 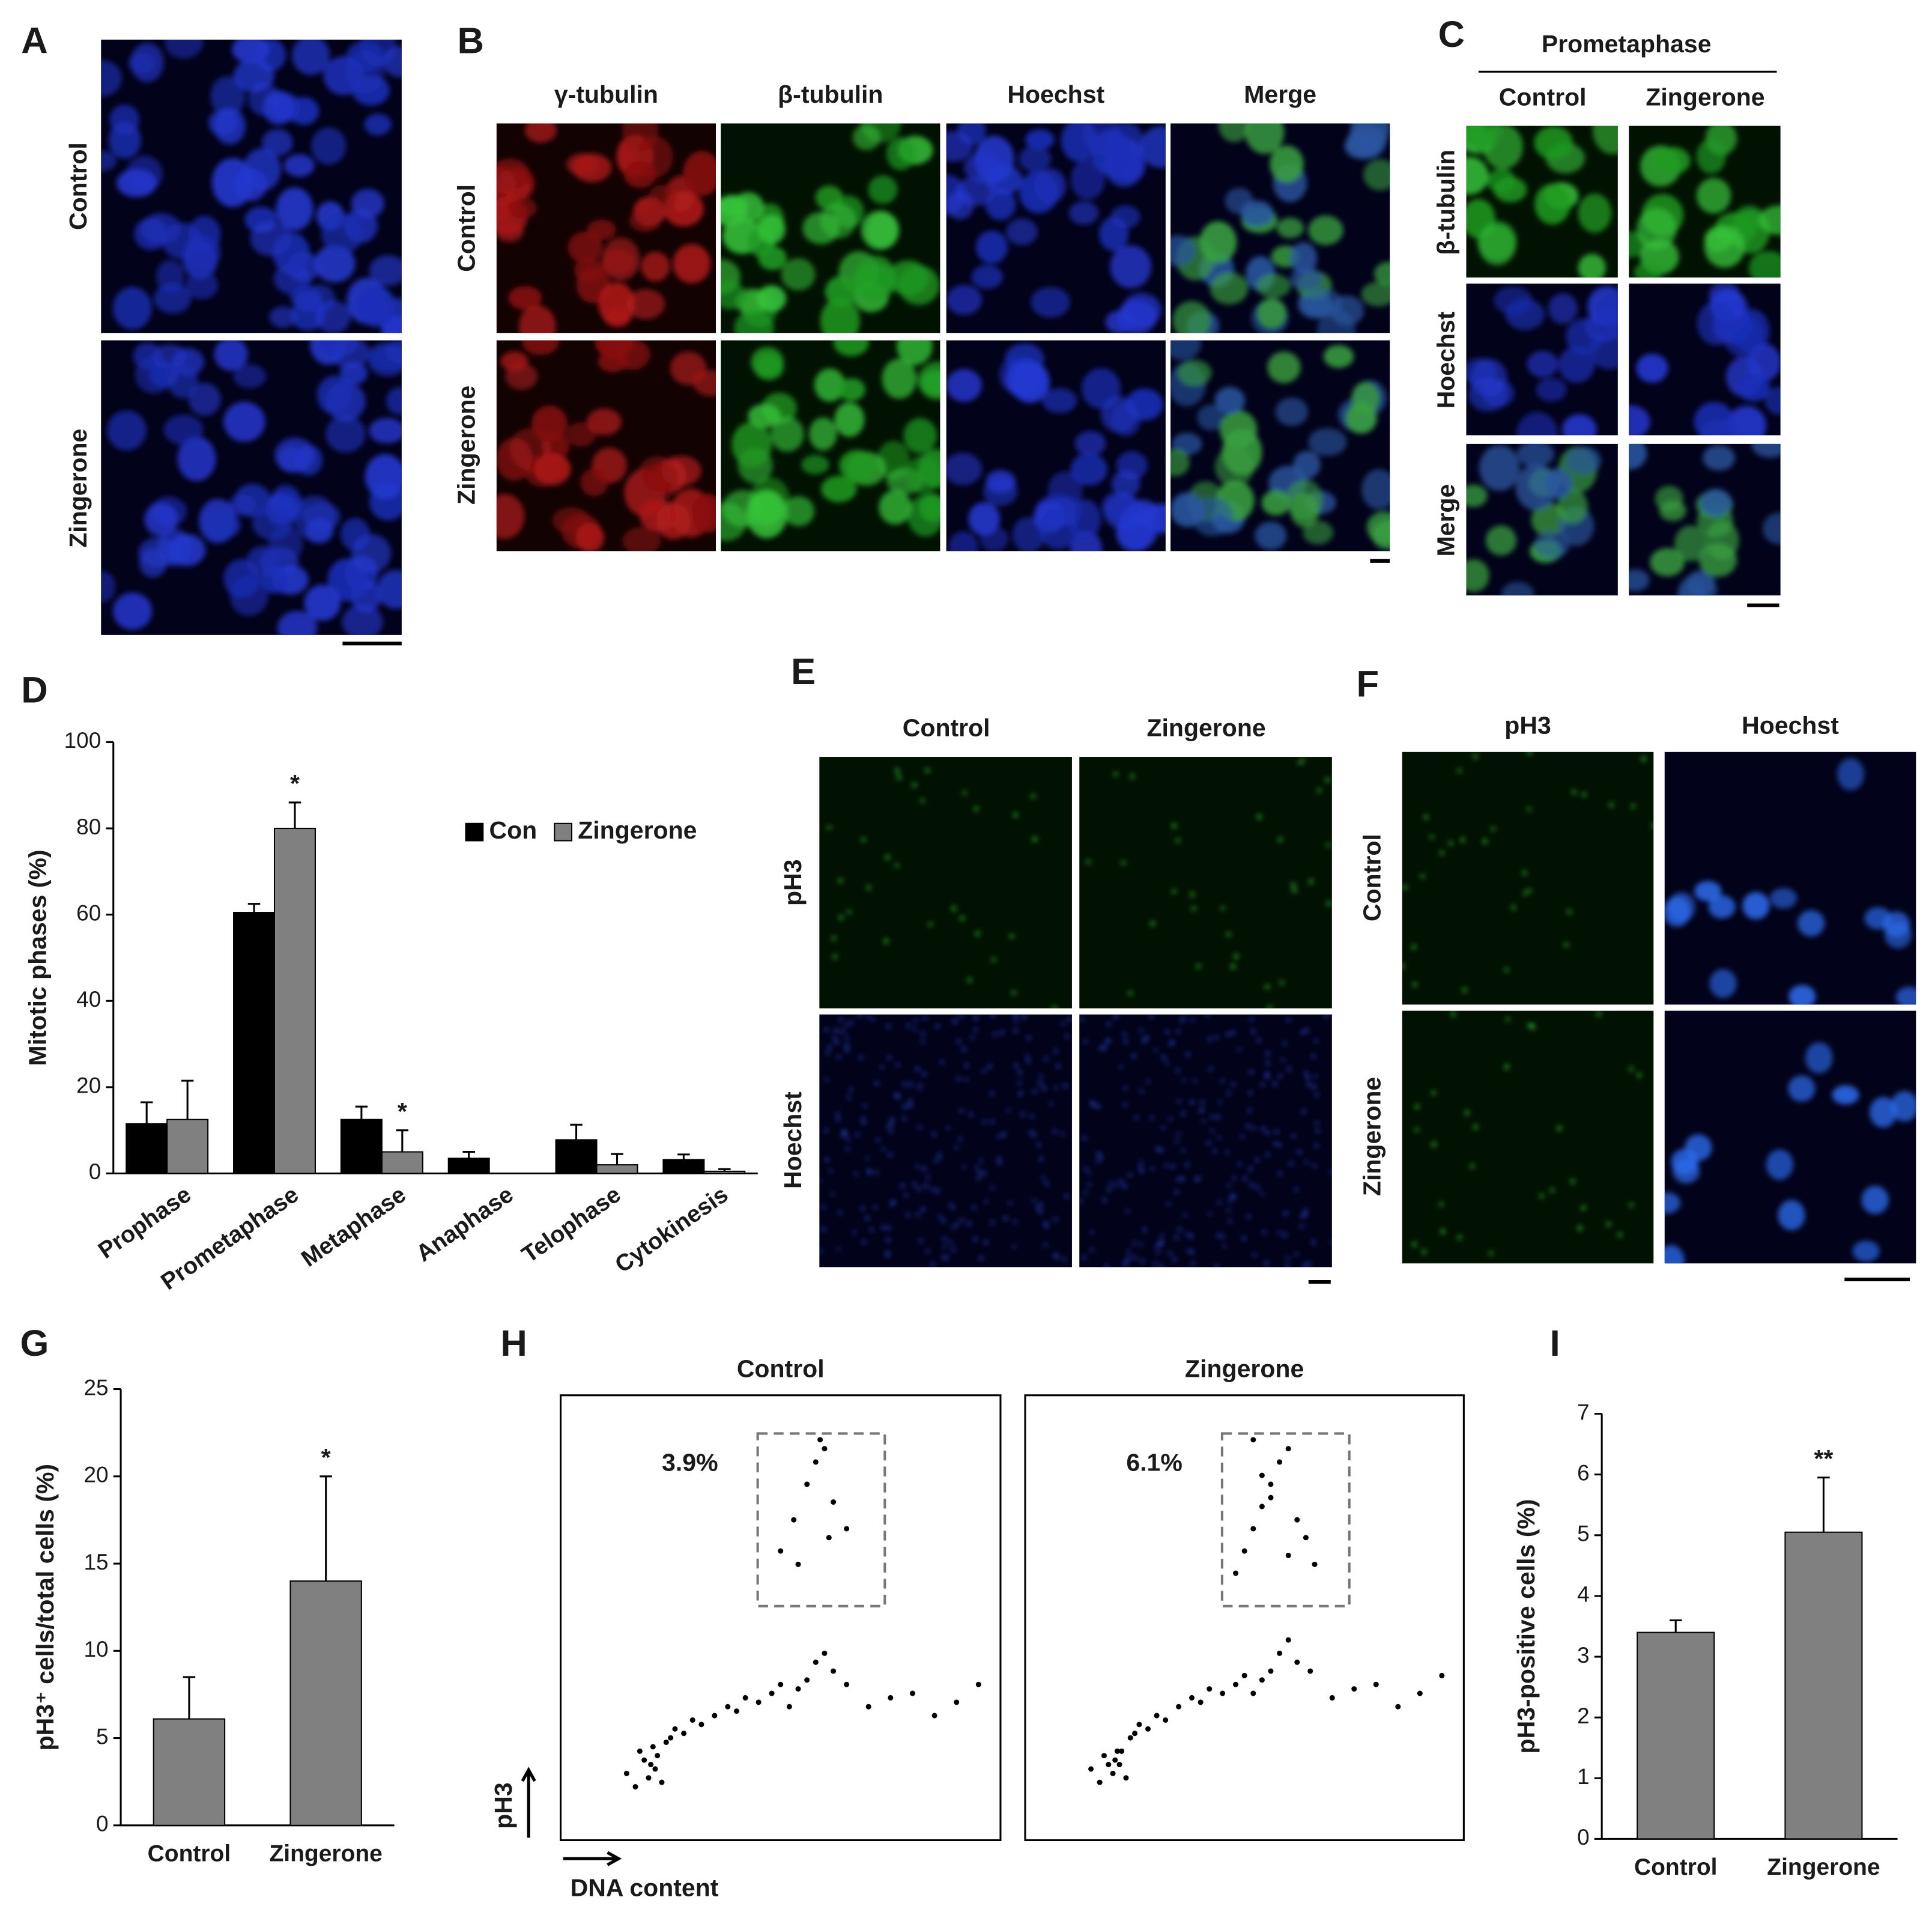 What do you see at coordinates (326, 1457) in the screenshot?
I see `significance: *` at bounding box center [326, 1457].